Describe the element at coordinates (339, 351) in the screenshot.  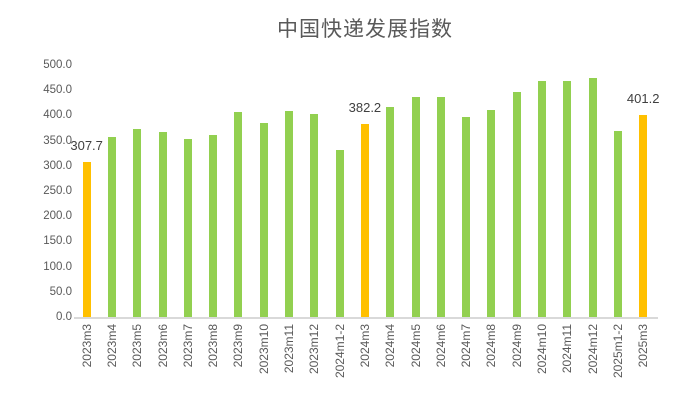
I see `x-axis-label-2024m1-2: 2024m1-2` at that location.